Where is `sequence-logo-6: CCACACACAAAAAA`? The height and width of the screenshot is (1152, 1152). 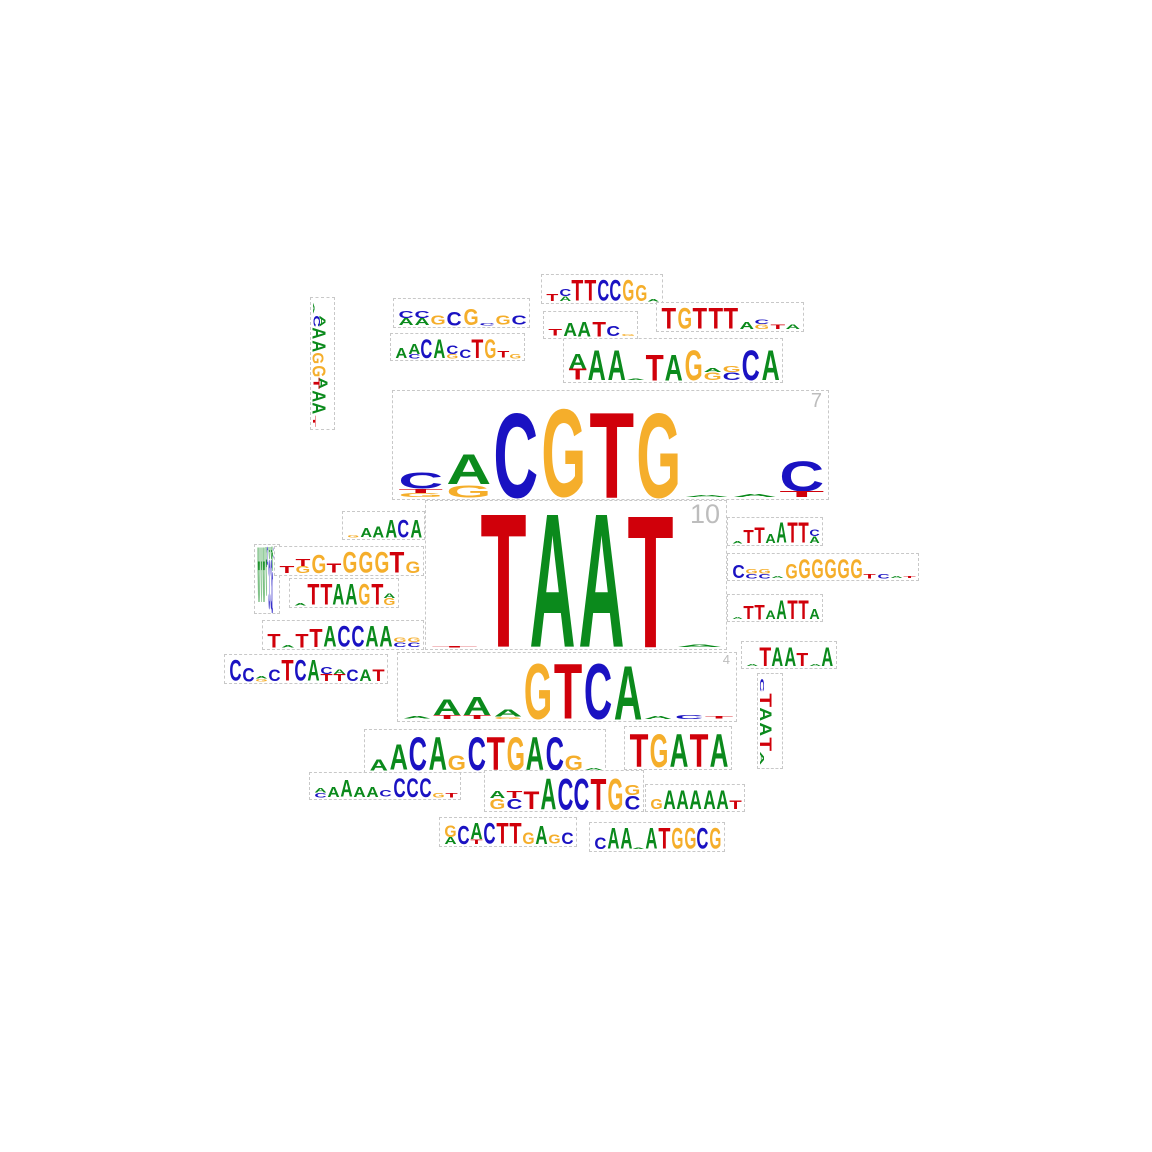
sequence-logo-6: CCACACACAAAAAA is located at coordinates (267, 579).